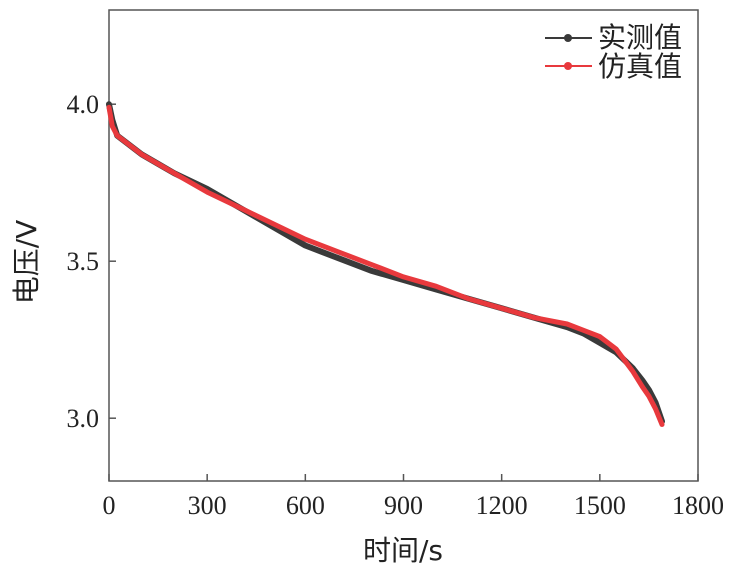 The width and height of the screenshot is (741, 575). I want to click on x-tick-label: 900, so click(403, 505).